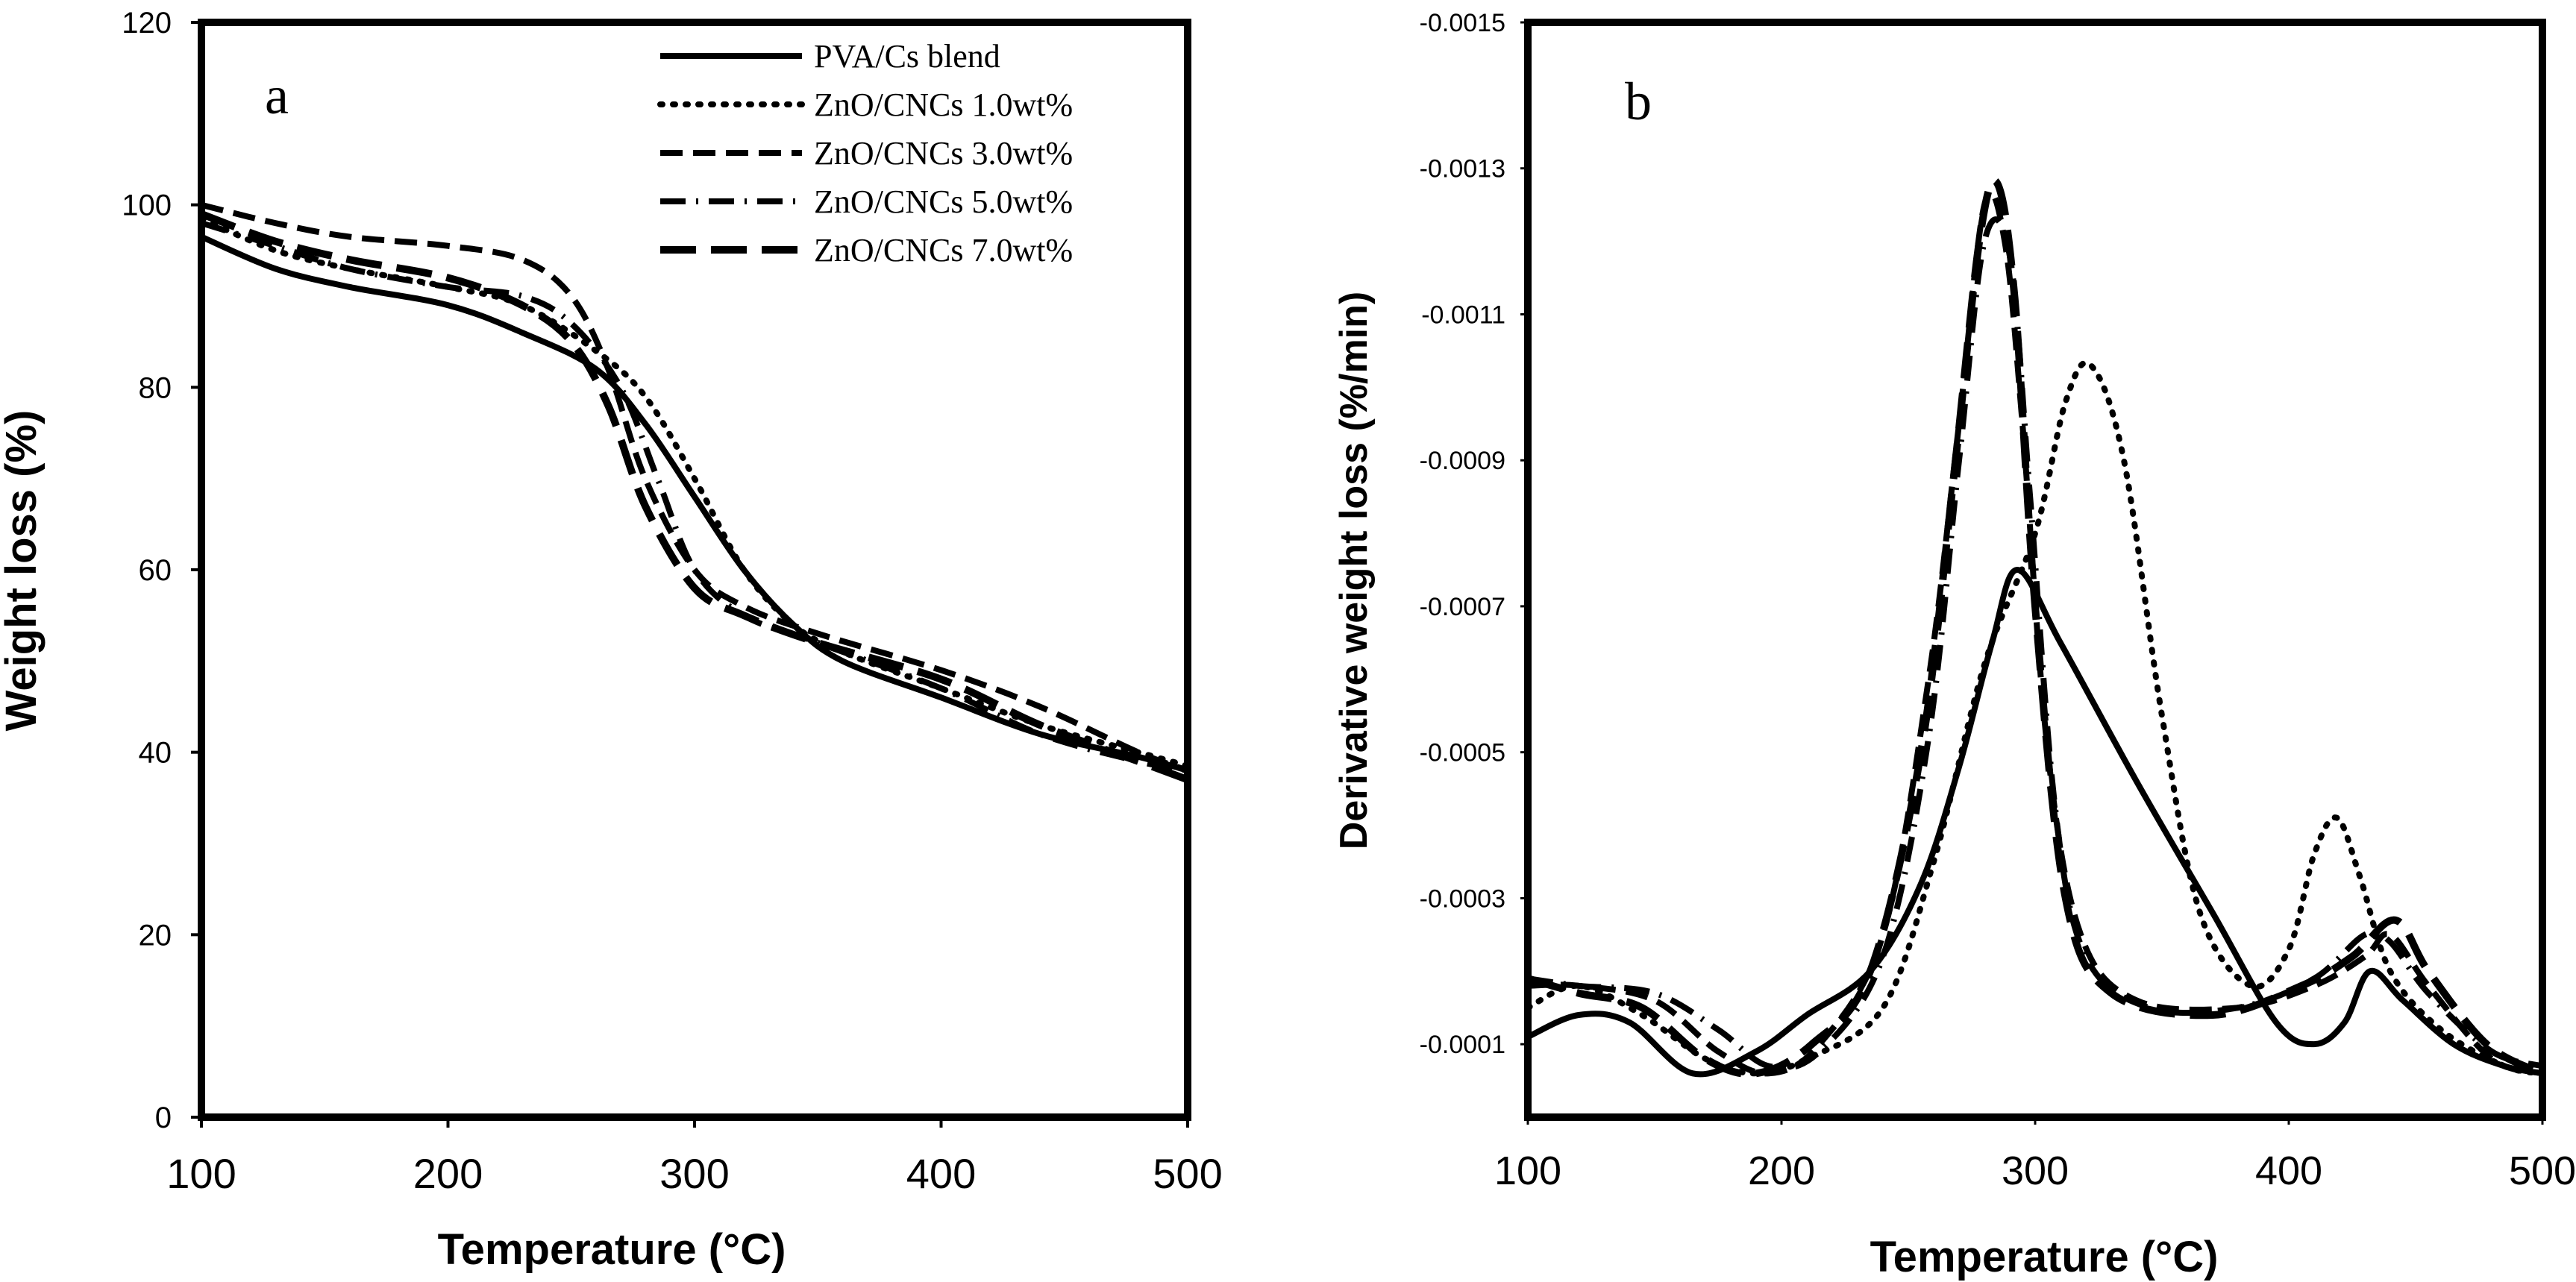  What do you see at coordinates (612, 1249) in the screenshot?
I see `panel-a-x-axis-title: Temperature (°C)` at bounding box center [612, 1249].